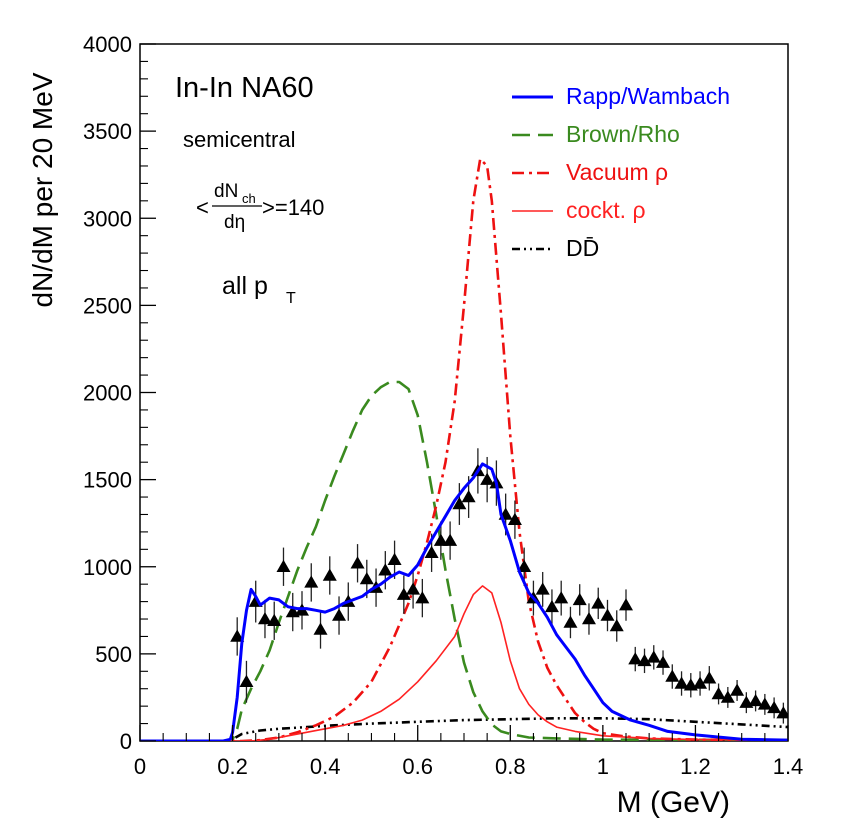 The width and height of the screenshot is (852, 831). Describe the element at coordinates (648, 96) in the screenshot. I see `legend-label-rapp-wambach: Rapp/Wambach` at that location.